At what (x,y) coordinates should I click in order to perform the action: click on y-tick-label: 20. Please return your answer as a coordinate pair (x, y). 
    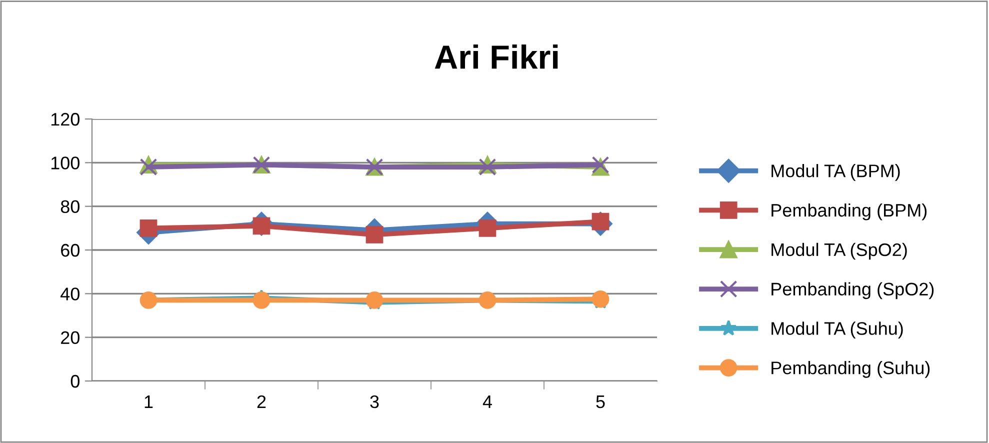
    Looking at the image, I should click on (70, 337).